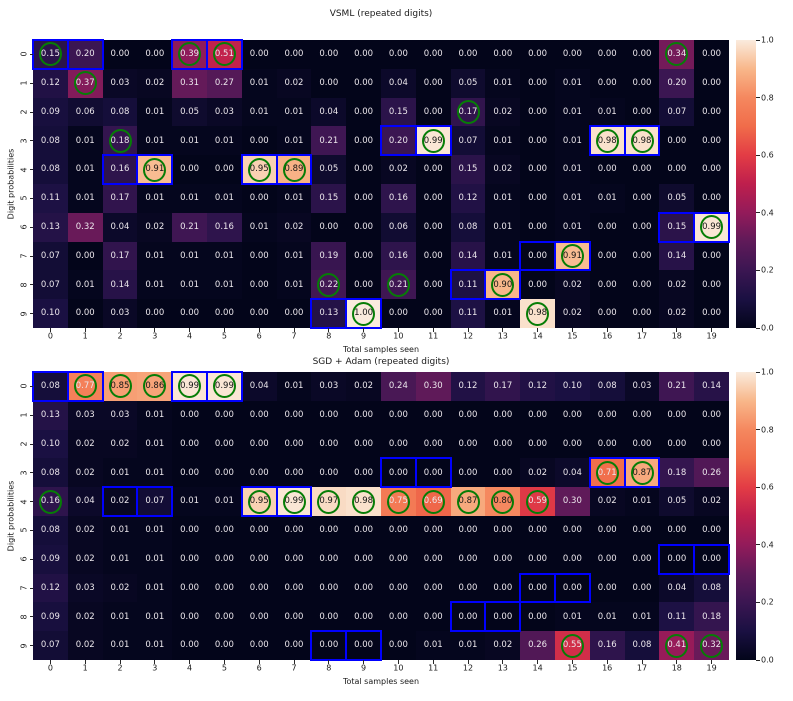 The height and width of the screenshot is (701, 793). Describe the element at coordinates (468, 386) in the screenshot. I see `heatmap-cell: 0.12` at that location.